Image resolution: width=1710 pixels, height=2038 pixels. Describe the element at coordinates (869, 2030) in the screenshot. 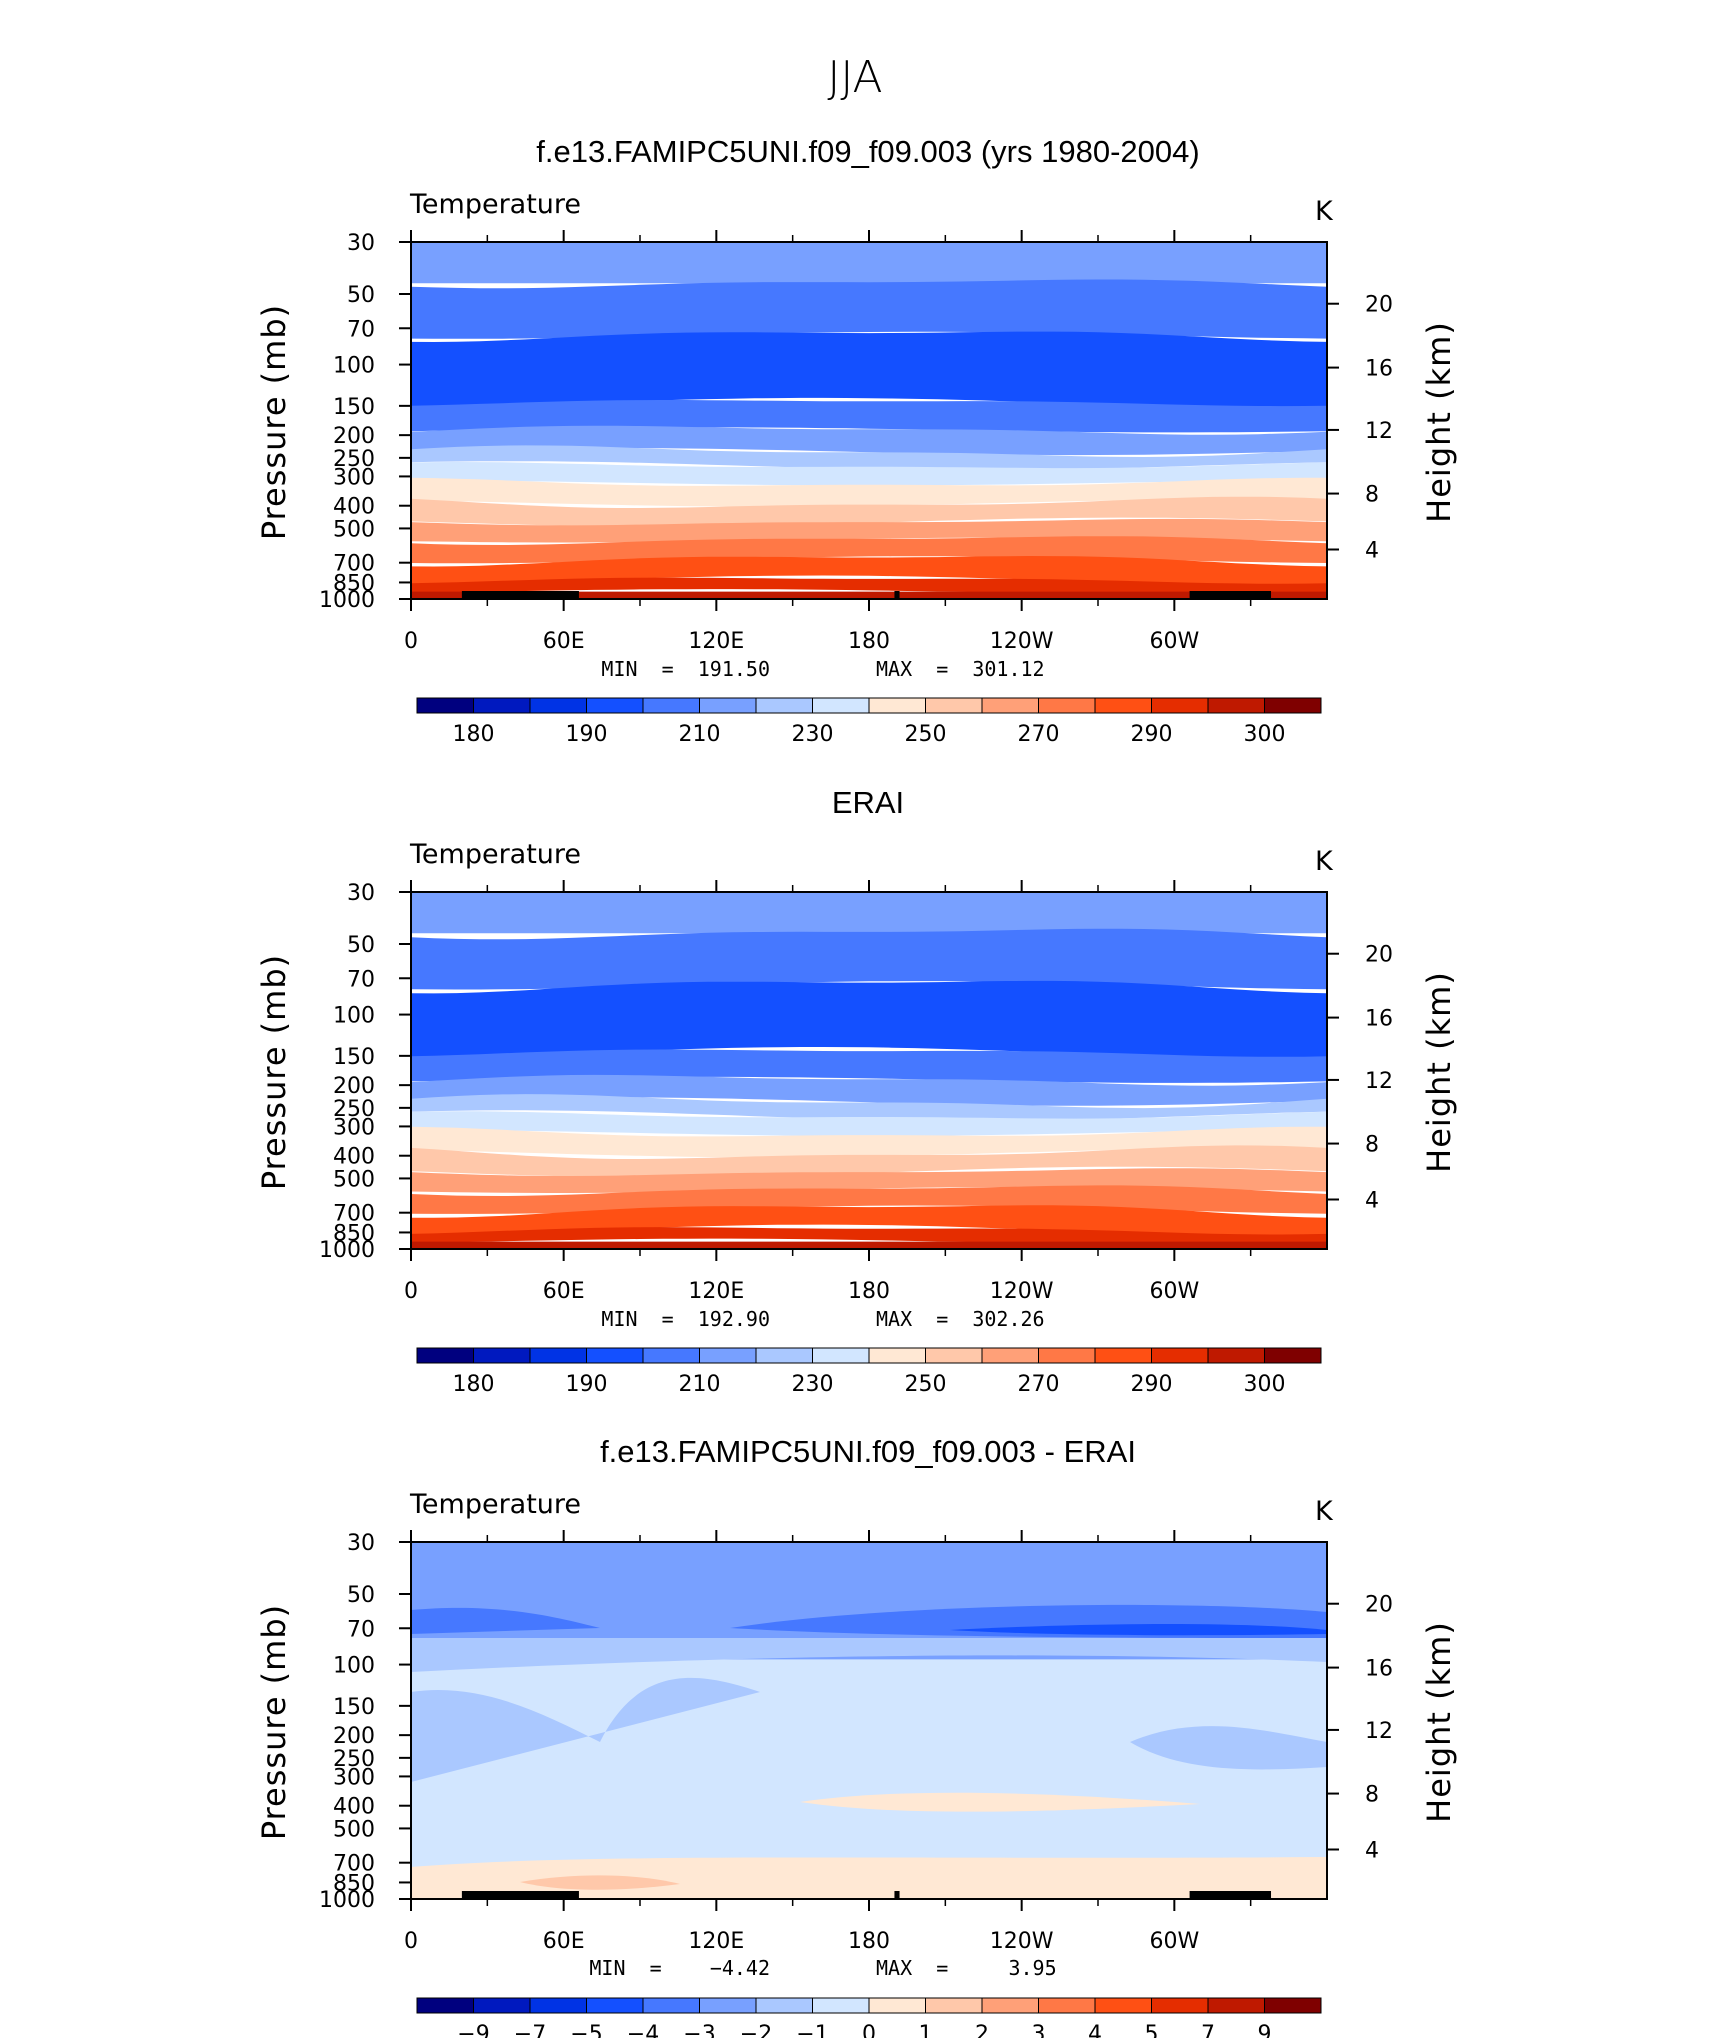

I see `colorbar-label: 0` at that location.